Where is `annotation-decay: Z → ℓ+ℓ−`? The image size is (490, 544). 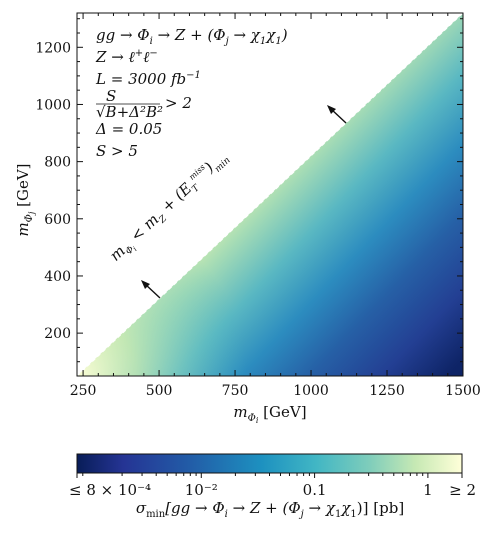
annotation-decay: Z → ℓ+ℓ− is located at coordinates (126, 57).